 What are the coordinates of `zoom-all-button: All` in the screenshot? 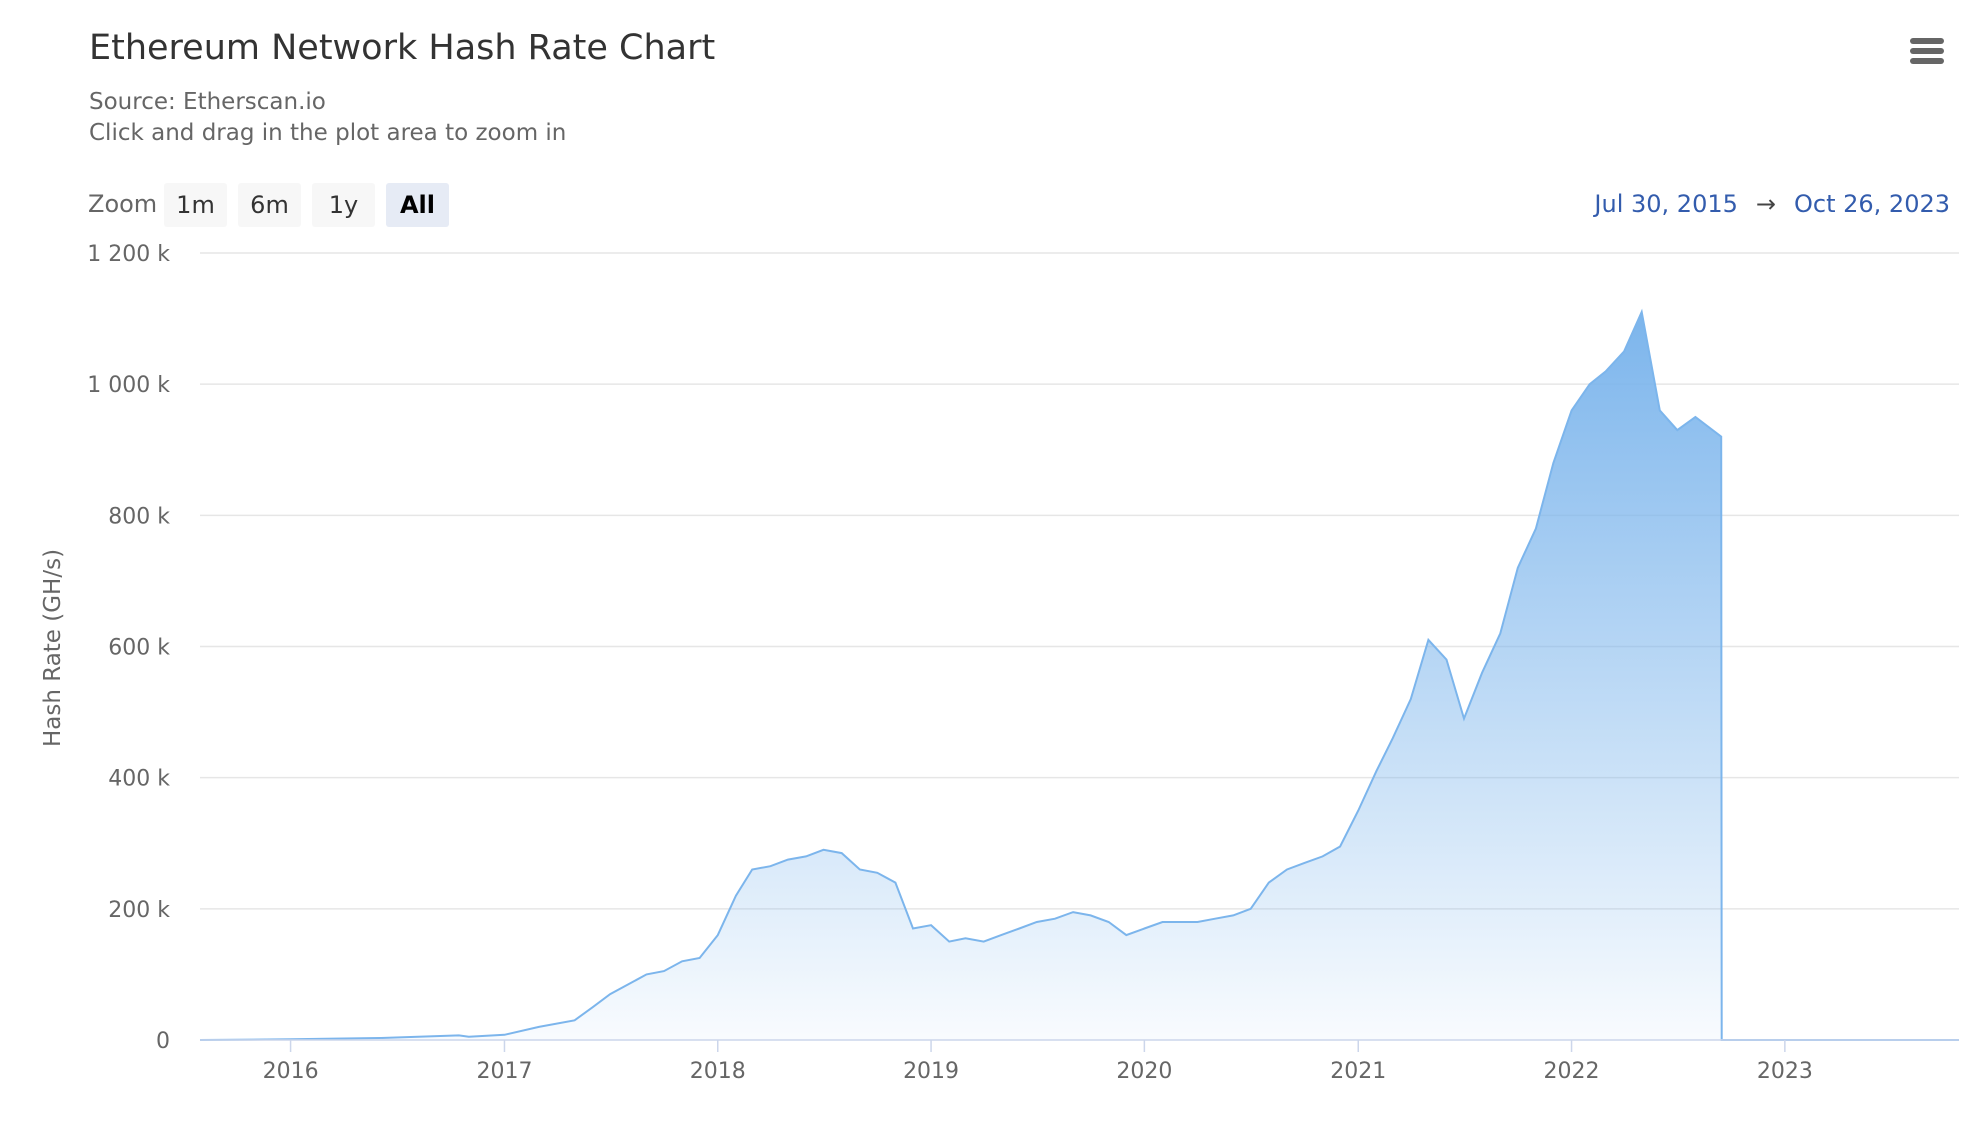 It's located at (417, 205).